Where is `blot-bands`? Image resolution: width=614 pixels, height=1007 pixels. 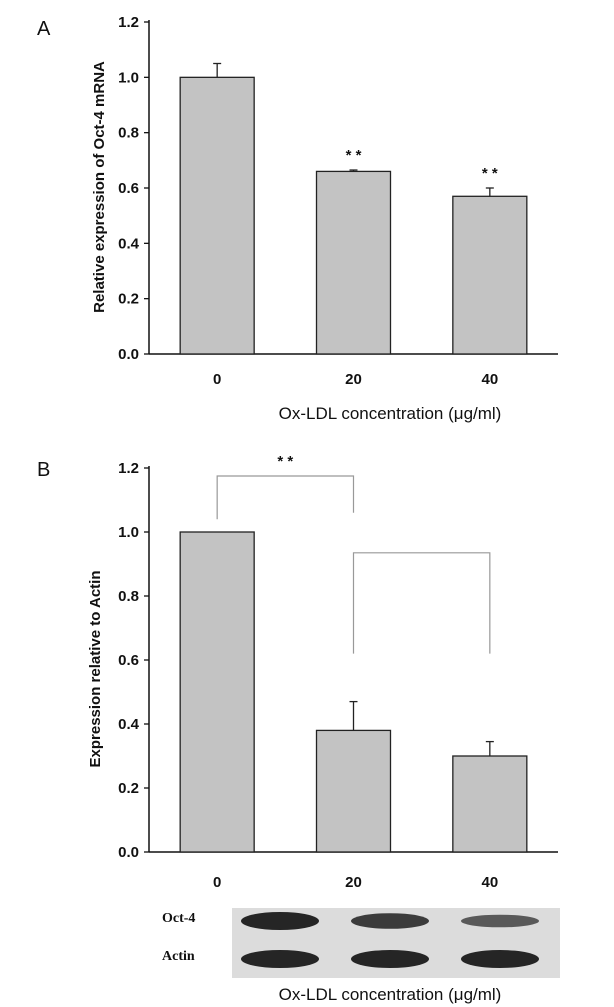 blot-bands is located at coordinates (390, 940).